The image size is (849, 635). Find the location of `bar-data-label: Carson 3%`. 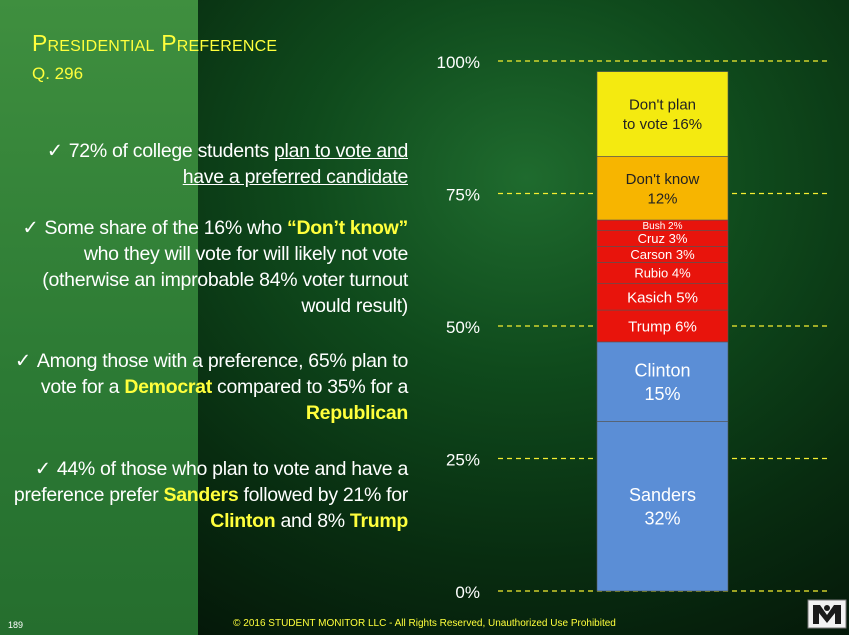

bar-data-label: Carson 3% is located at coordinates (662, 254).